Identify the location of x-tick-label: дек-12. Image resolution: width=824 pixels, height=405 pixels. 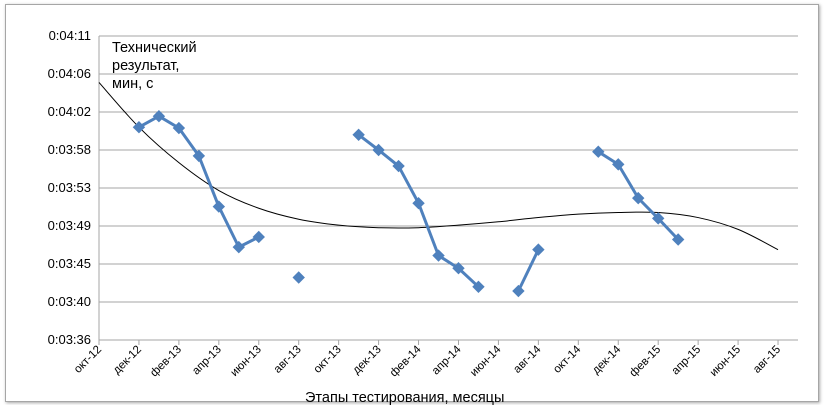
(127, 360).